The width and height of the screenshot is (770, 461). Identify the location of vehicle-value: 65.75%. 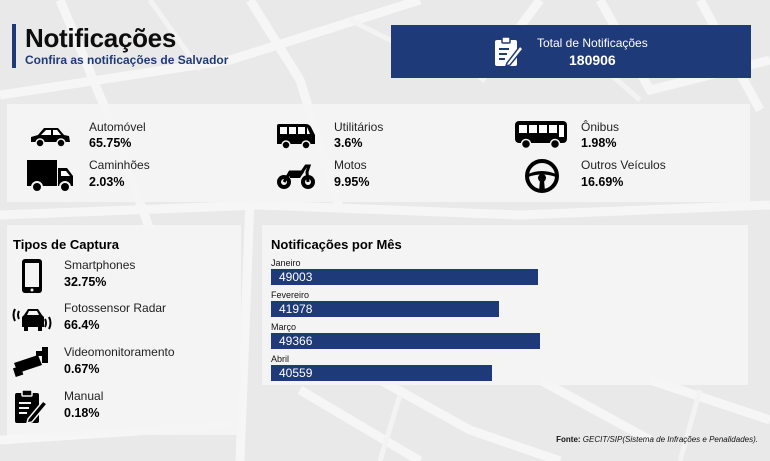
(110, 143).